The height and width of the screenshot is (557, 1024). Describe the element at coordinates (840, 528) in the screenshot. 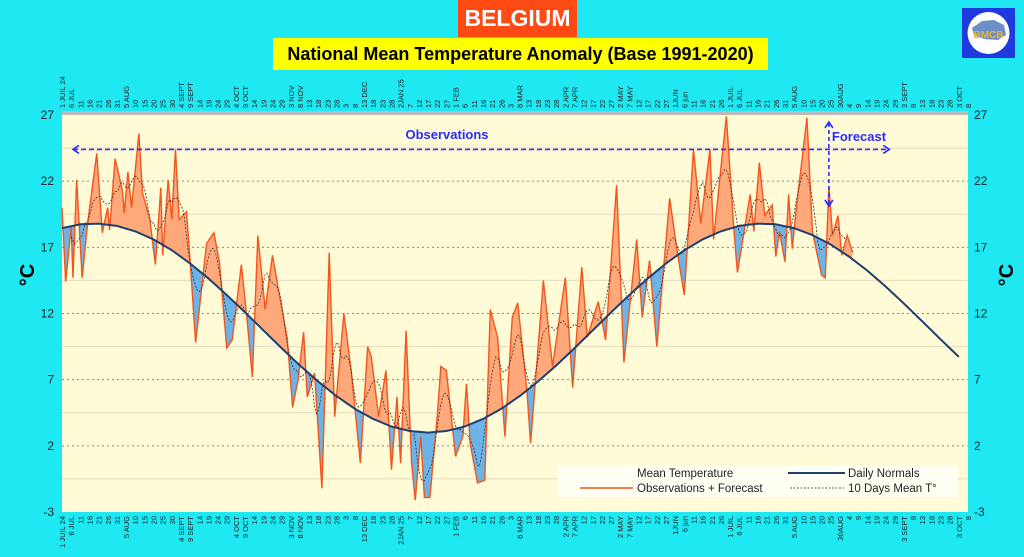

I see `x-tick-label-bottom: 30AUG` at that location.